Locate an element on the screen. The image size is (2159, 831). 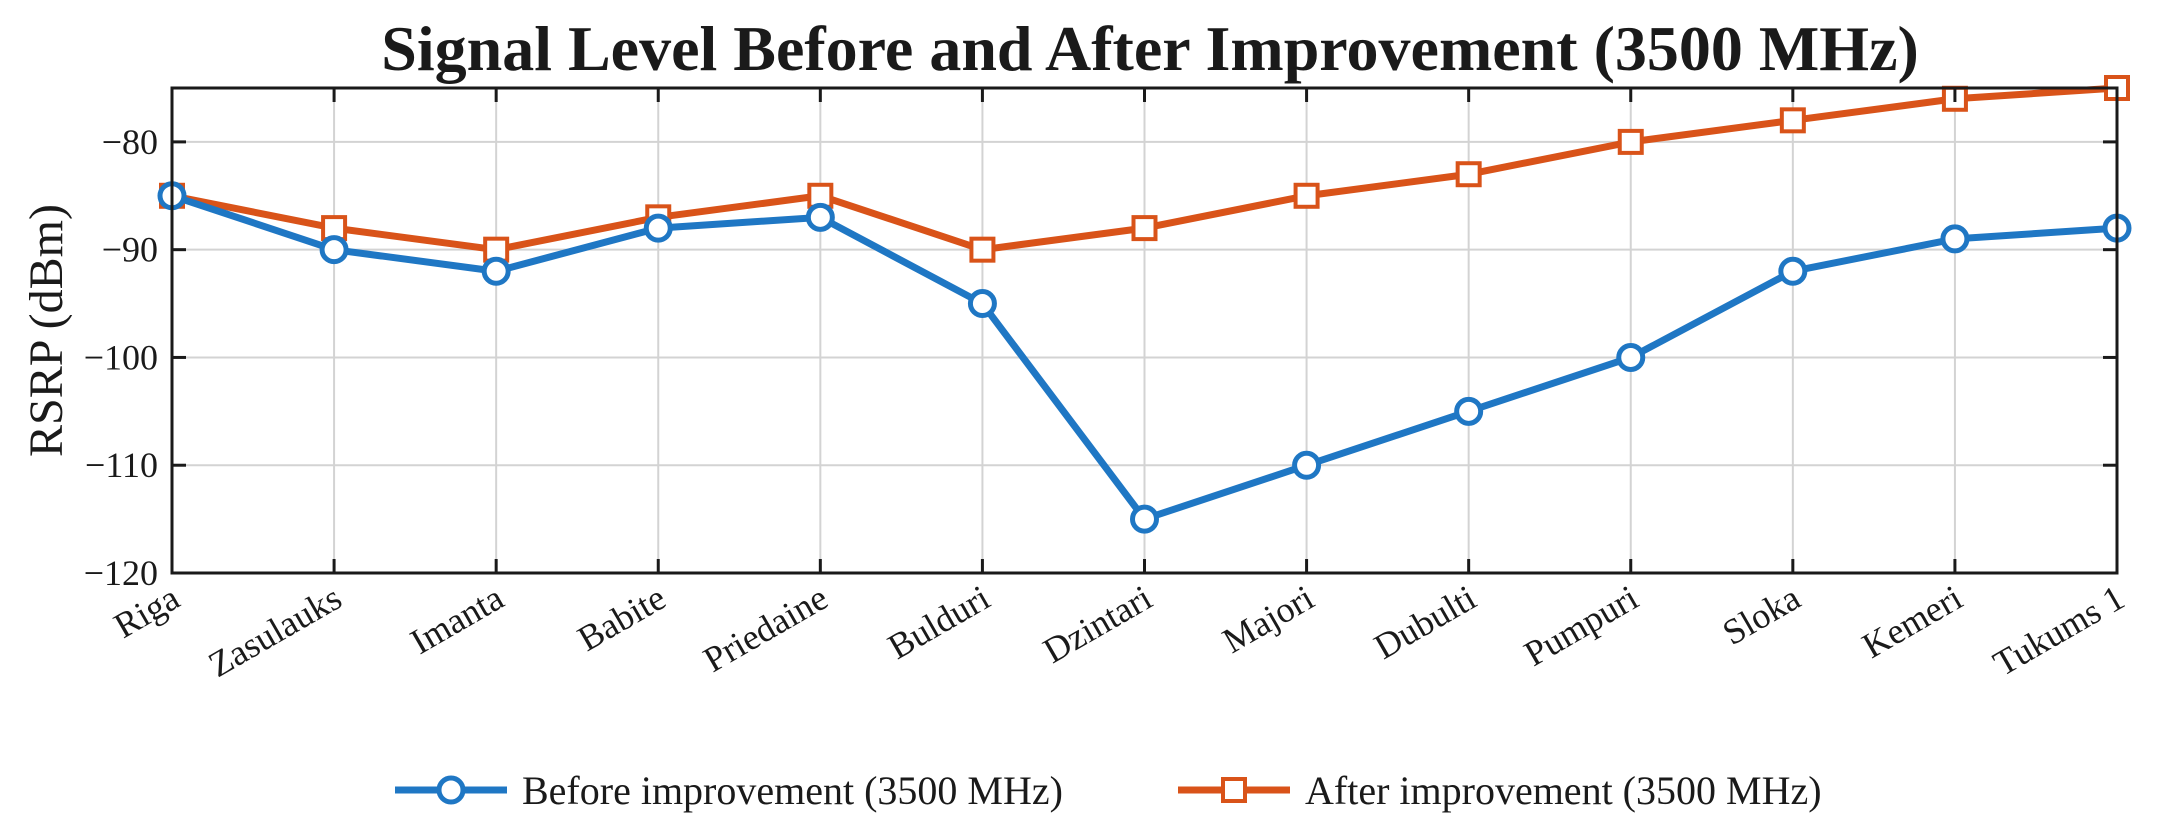
x-tick-label: Pumpuri is located at coordinates (1580, 625).